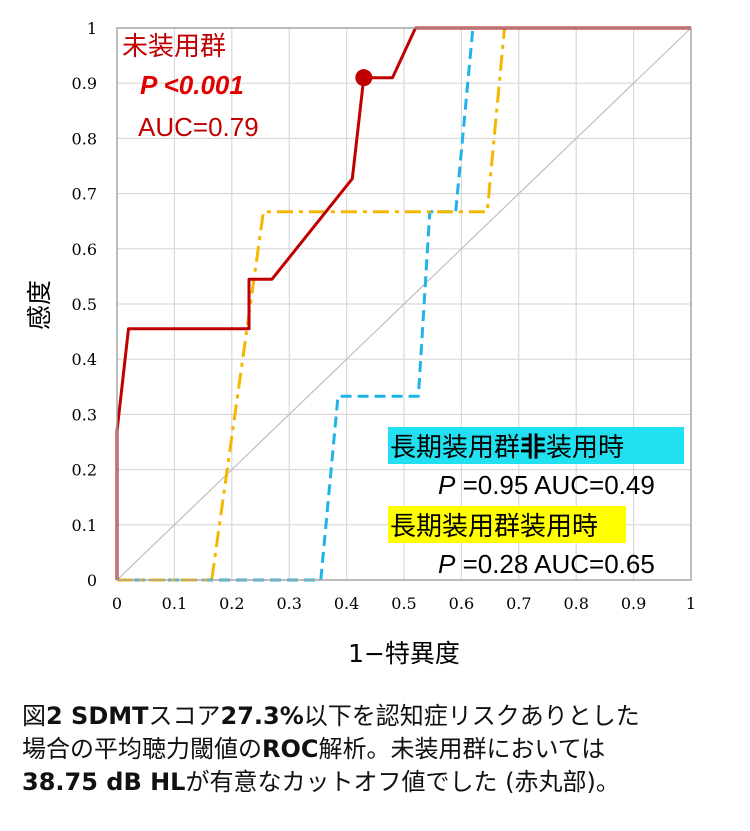 The width and height of the screenshot is (750, 831). Describe the element at coordinates (92, 28) in the screenshot. I see `y-tick-label: 1` at that location.